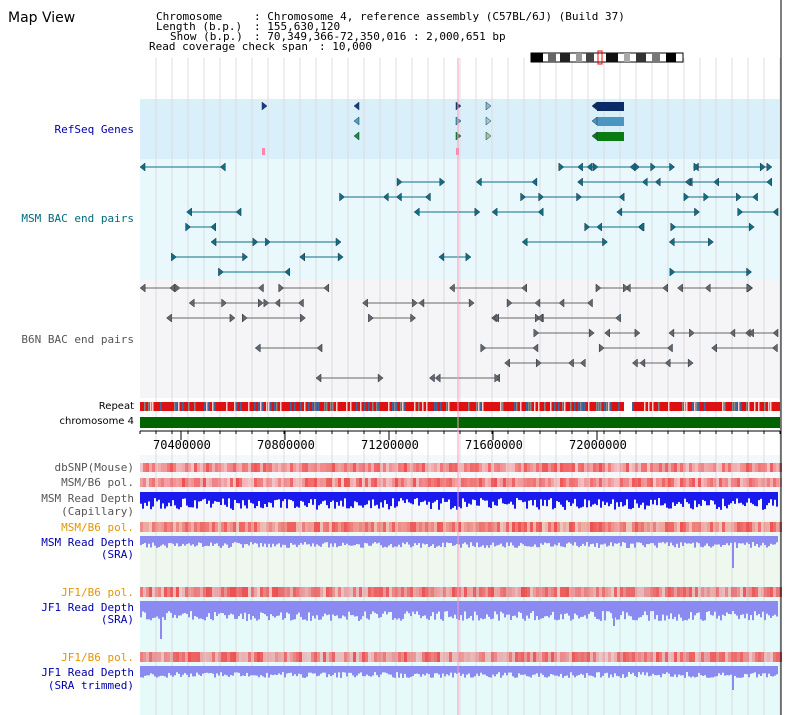  Describe the element at coordinates (177, 288) in the screenshot. I see `b6n-pair-end` at that location.